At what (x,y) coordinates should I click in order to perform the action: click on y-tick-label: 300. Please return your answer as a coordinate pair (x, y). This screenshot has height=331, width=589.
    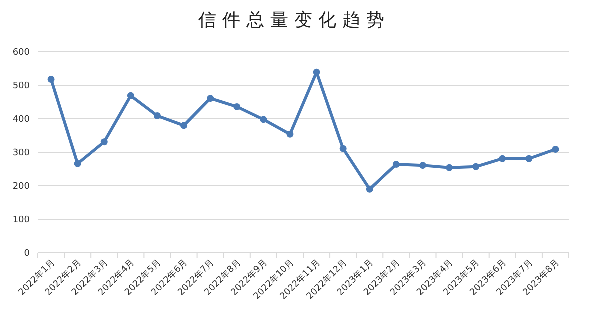
    Looking at the image, I should click on (21, 153).